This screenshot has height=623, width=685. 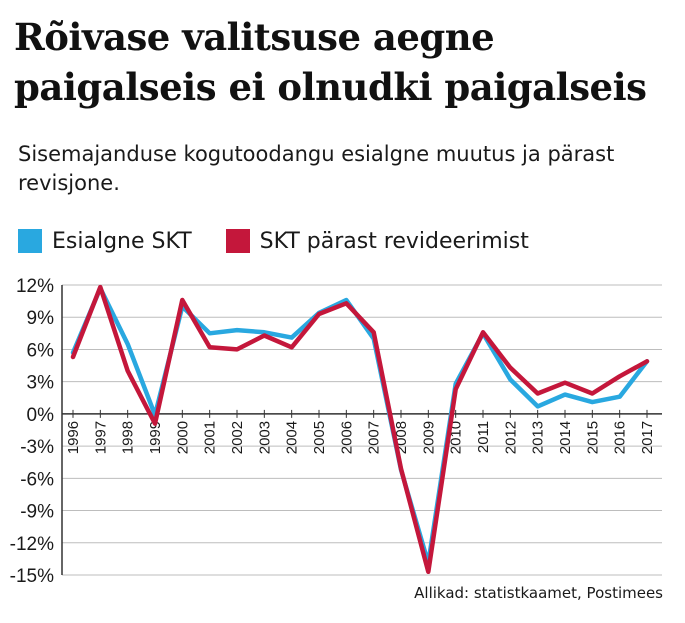 What do you see at coordinates (292, 437) in the screenshot?
I see `x-tick-label: 2004` at bounding box center [292, 437].